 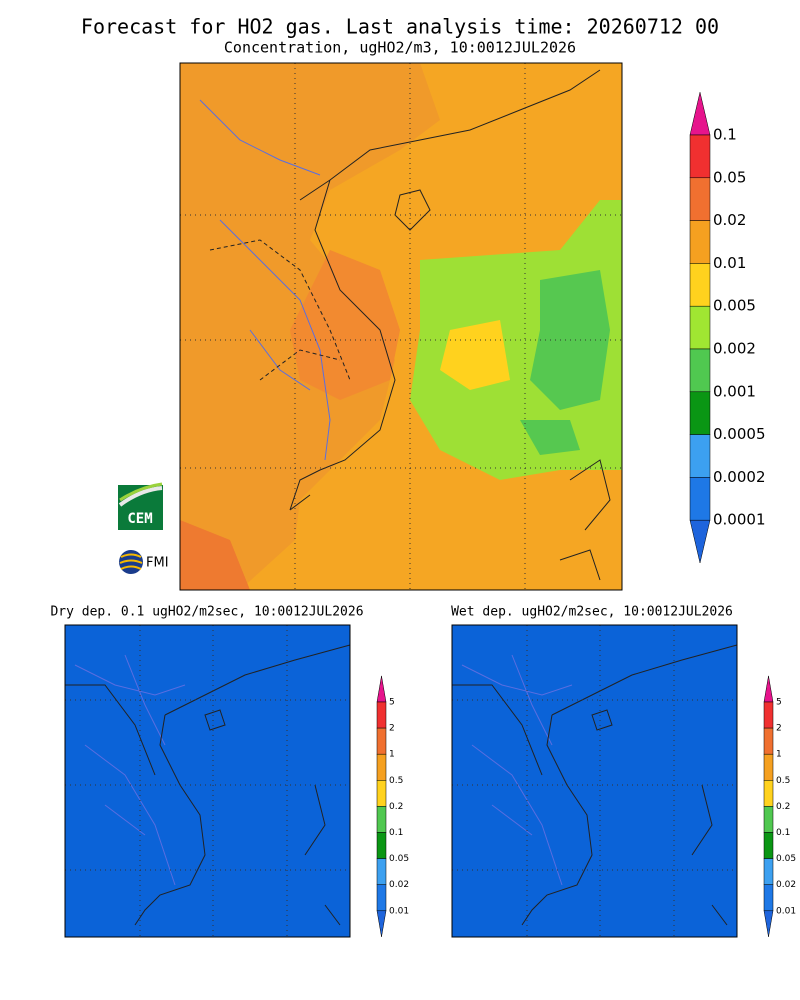 I want to click on cem-label: CEM, so click(x=139, y=519).